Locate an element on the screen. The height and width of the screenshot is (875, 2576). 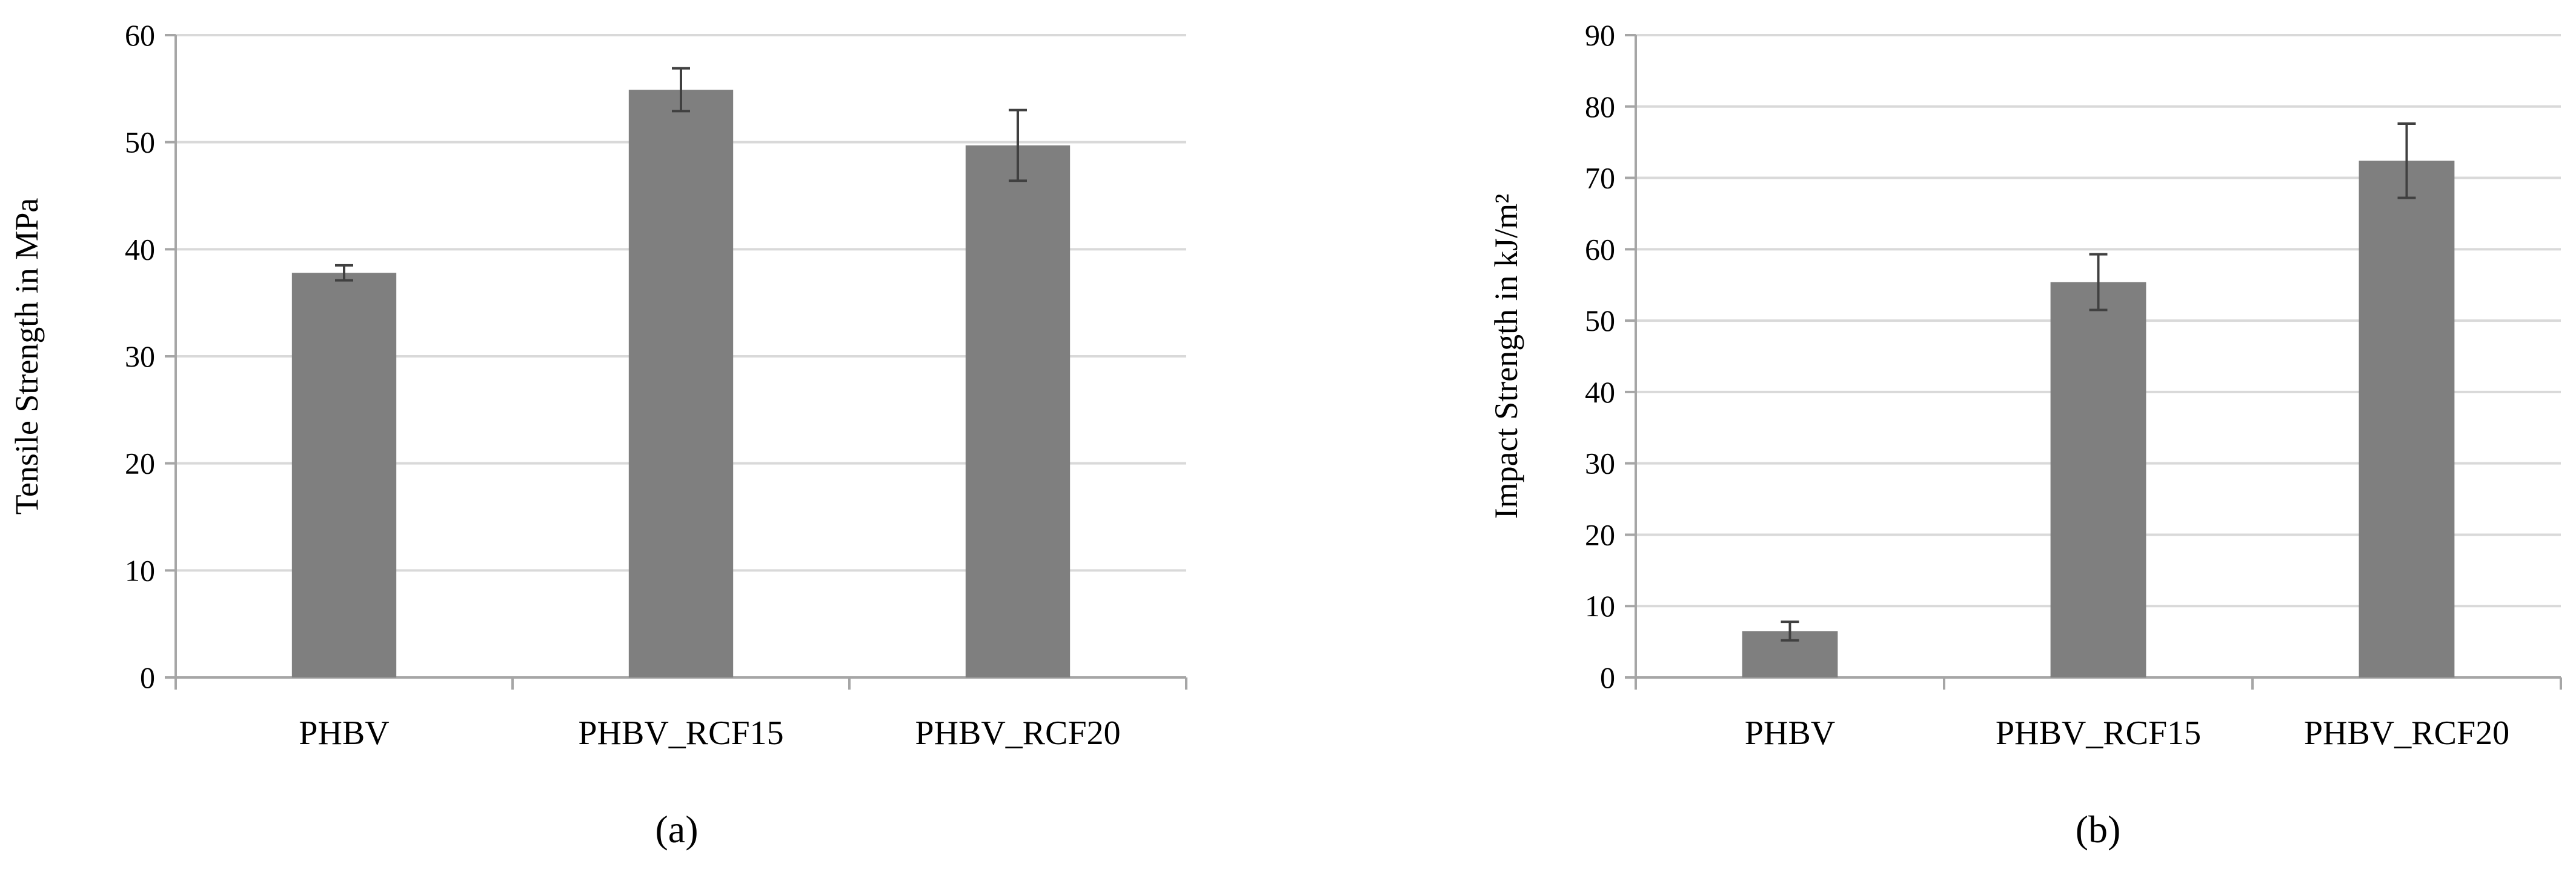
y-axis-title: Impact Strength in kJ/m² is located at coordinates (1506, 357).